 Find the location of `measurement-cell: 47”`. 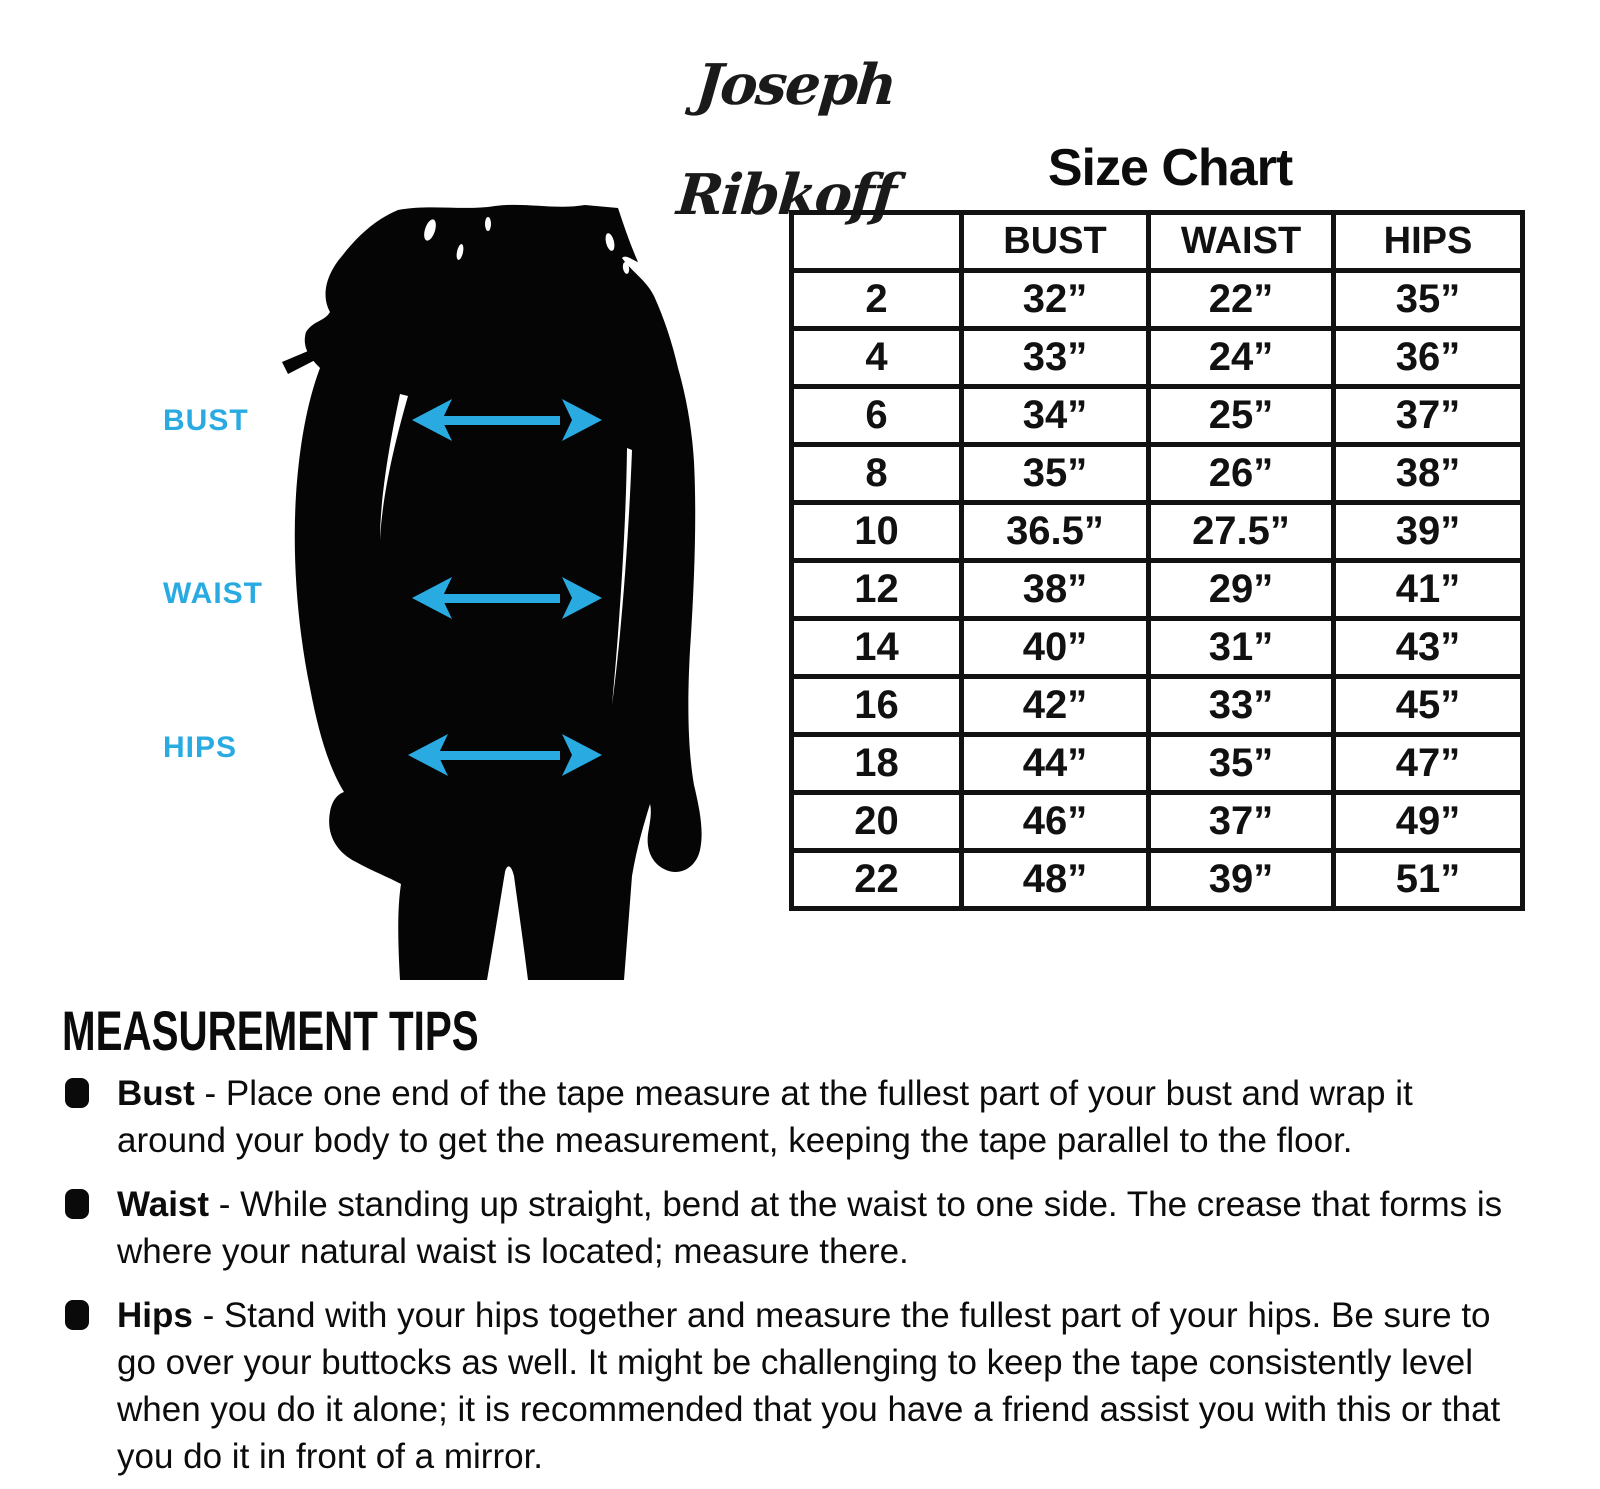

measurement-cell: 47” is located at coordinates (1428, 763).